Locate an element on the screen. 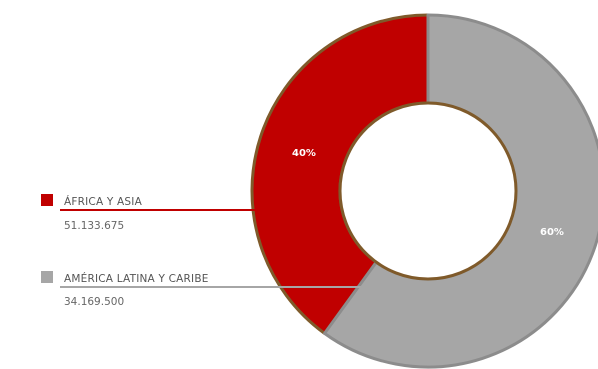  donut-hole is located at coordinates (428, 191).